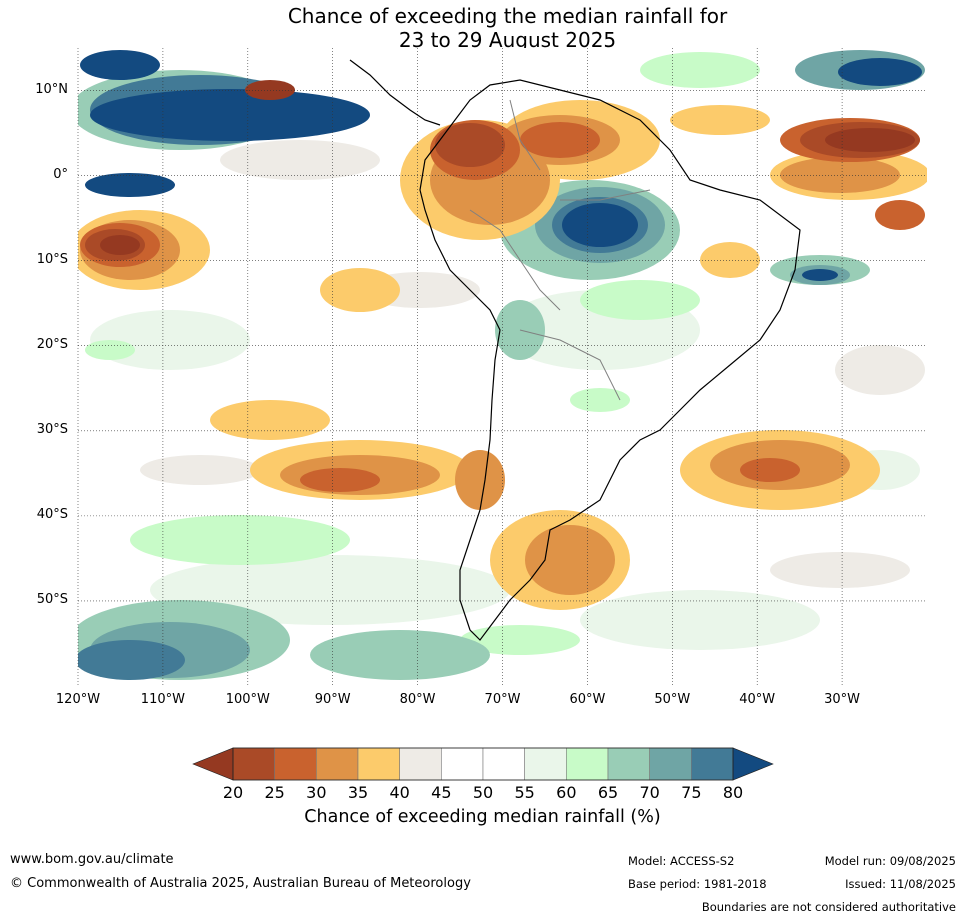  Describe the element at coordinates (162, 699) in the screenshot. I see `longitude-label: 110°W` at that location.